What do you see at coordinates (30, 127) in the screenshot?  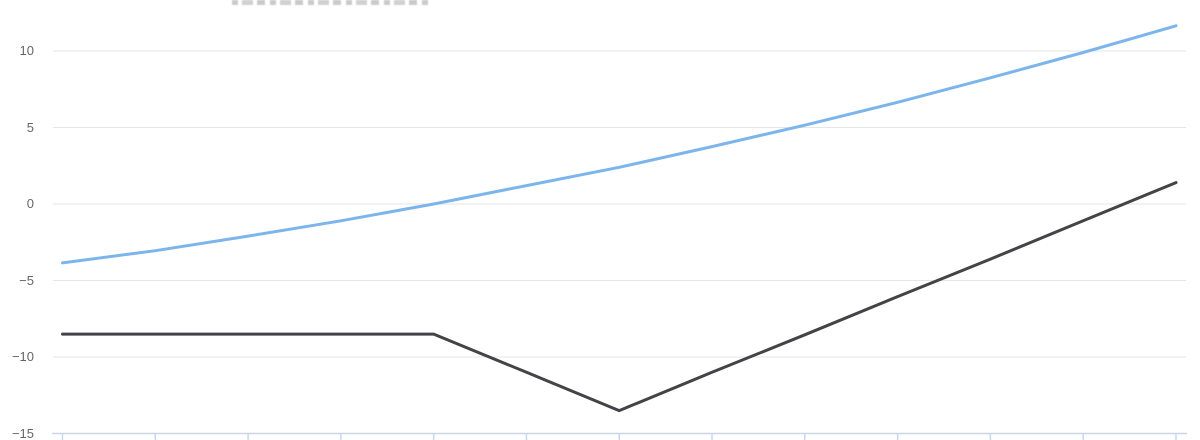 I see `y-axis-label: 5` at bounding box center [30, 127].